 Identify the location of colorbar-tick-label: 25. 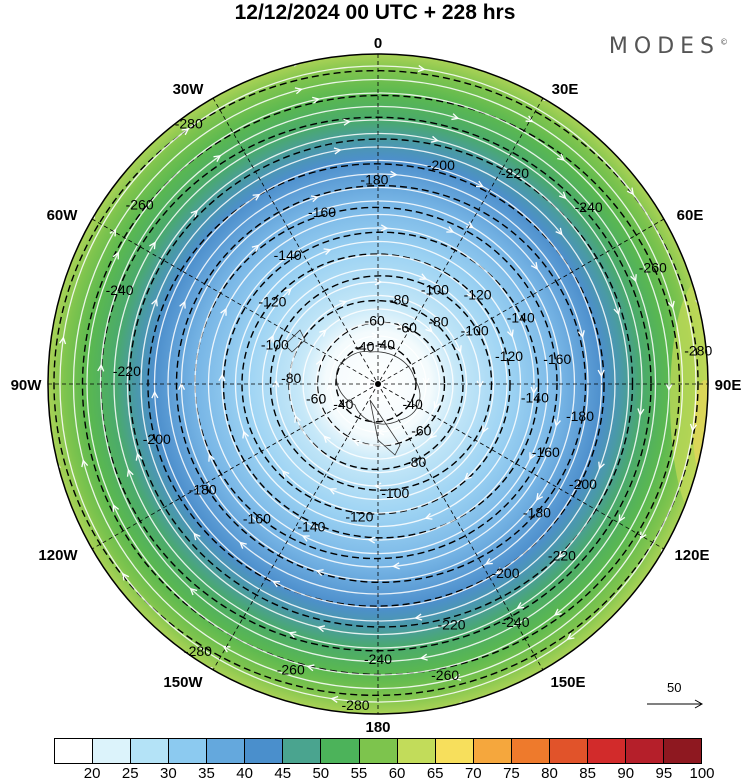
(130, 773).